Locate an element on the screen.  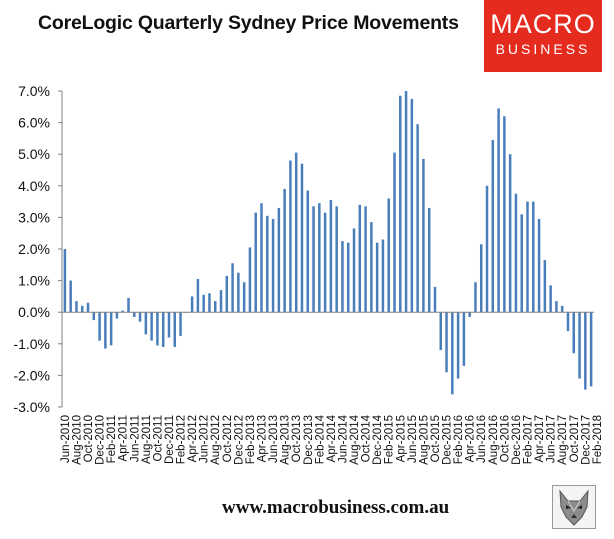
x-tick-label: Dec-2016 is located at coordinates (517, 440).